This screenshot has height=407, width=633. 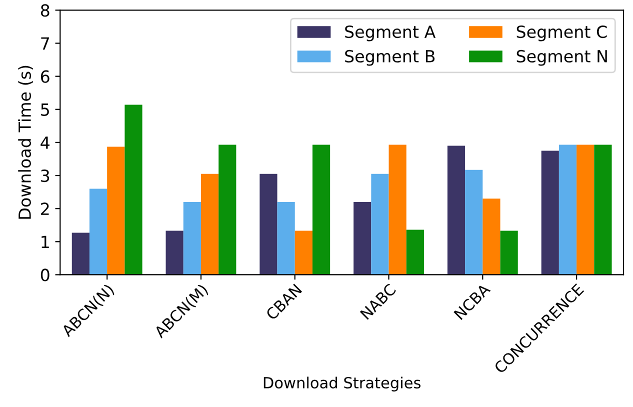 What do you see at coordinates (390, 33) in the screenshot?
I see `legend-label: Segment A` at bounding box center [390, 33].